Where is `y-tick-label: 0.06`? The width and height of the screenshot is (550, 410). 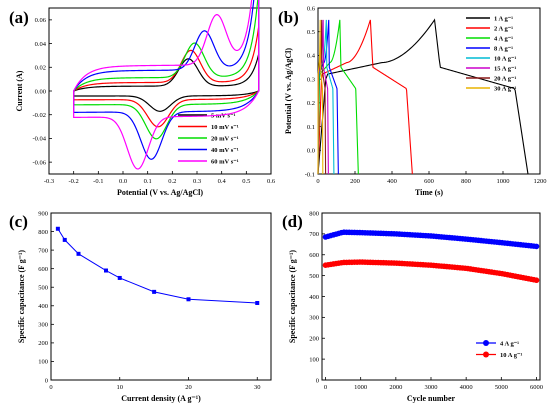
y-tick-label: 0.06 is located at coordinates (41, 20).